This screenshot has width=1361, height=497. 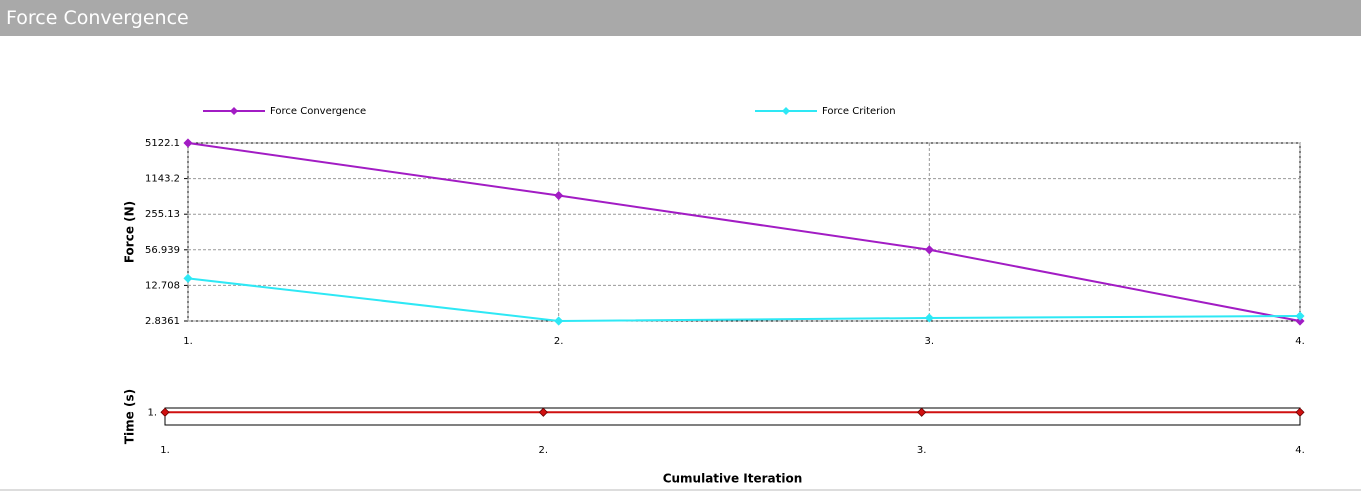 I want to click on y-axis-title: Time (s), so click(x=130, y=416).